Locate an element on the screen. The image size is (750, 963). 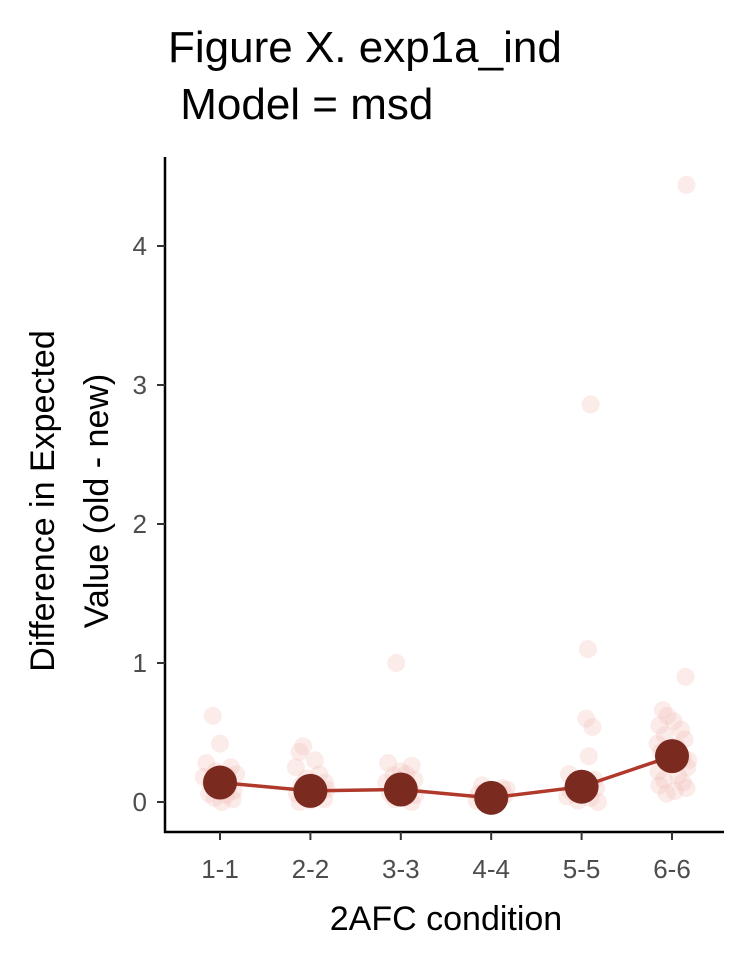
y-tick-label: 4 is located at coordinates (140, 246).